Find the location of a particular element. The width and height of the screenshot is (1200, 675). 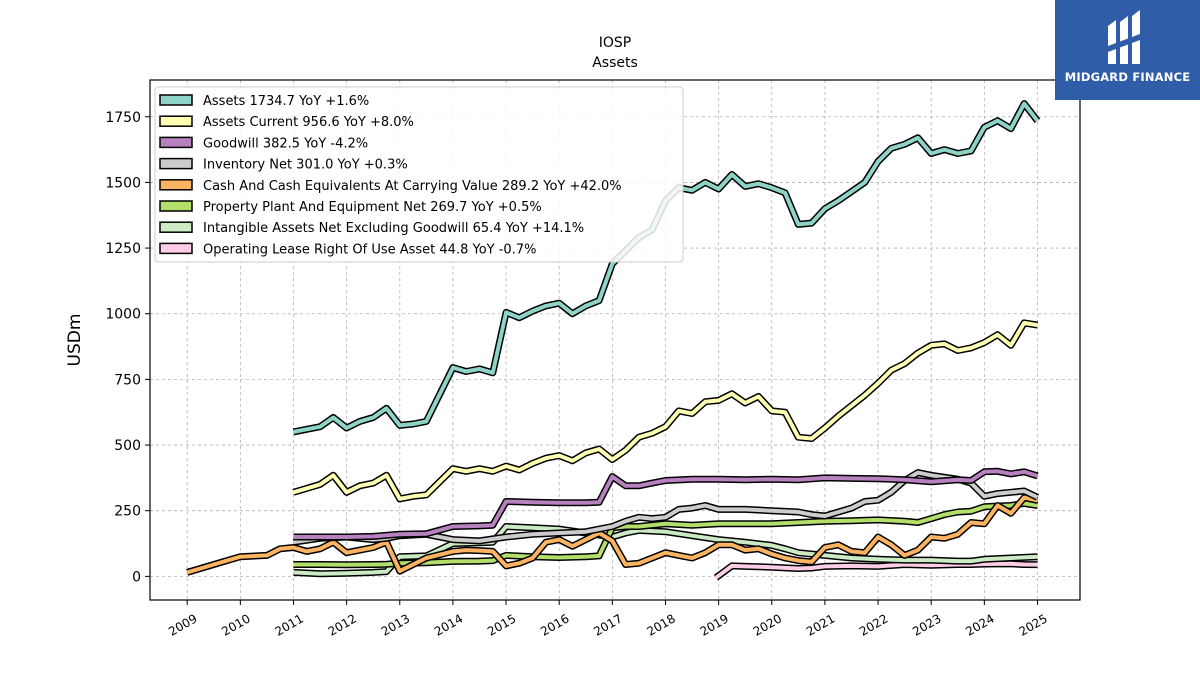

y-tick-label: 1000 is located at coordinates (123, 315).